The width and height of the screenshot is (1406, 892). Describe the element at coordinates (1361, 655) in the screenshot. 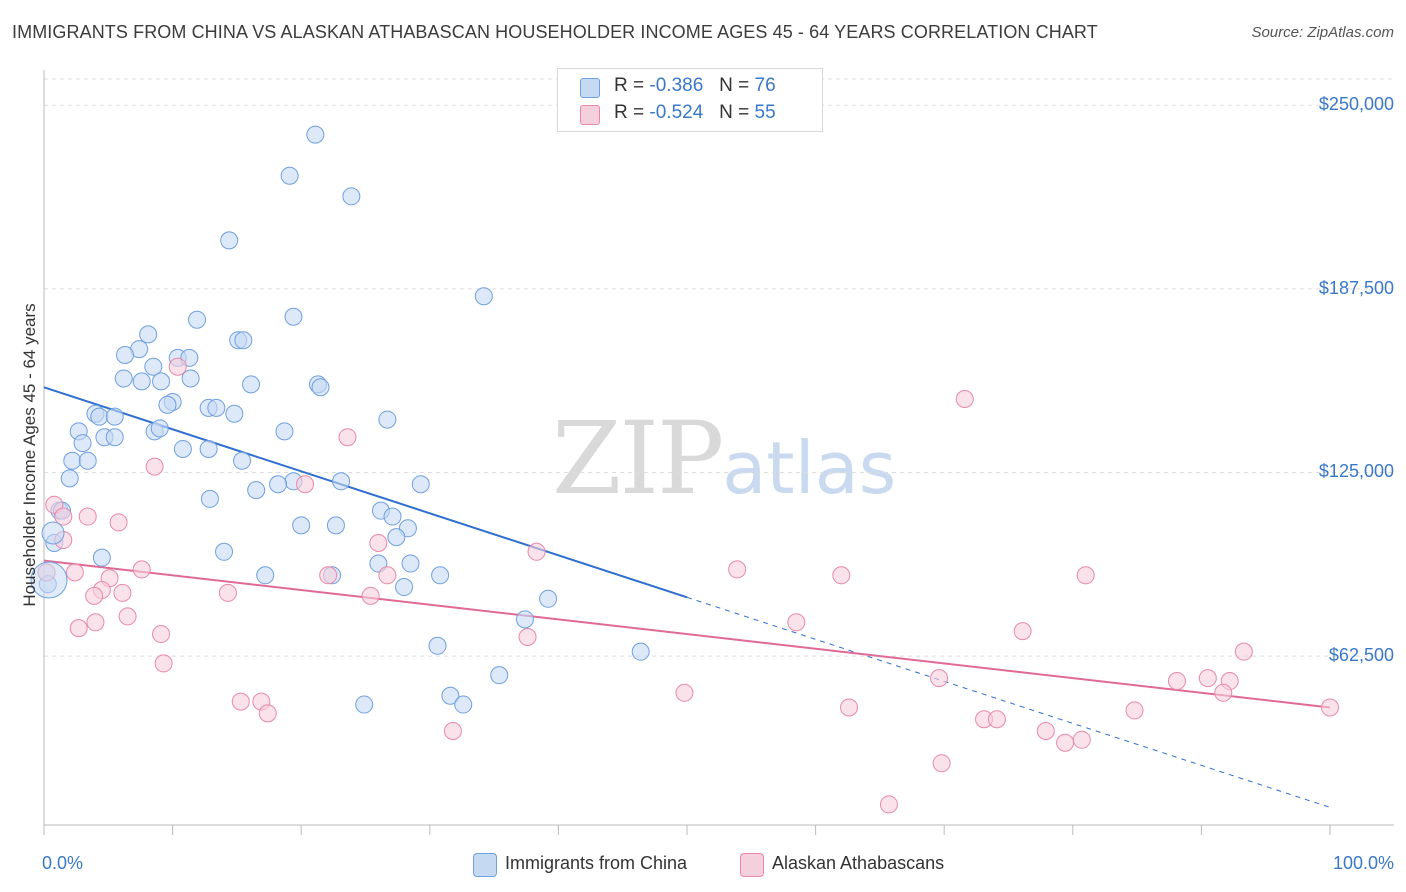

I see `y-tick-label: $62,500` at that location.